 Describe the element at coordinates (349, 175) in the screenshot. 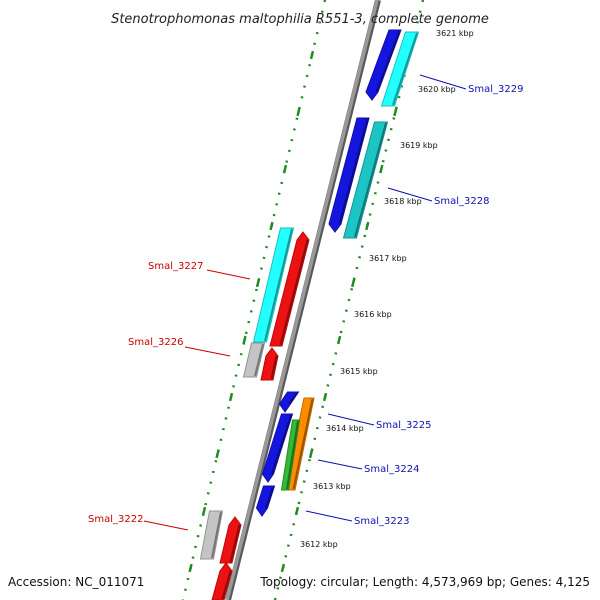

I see `gene-3228-blue` at that location.